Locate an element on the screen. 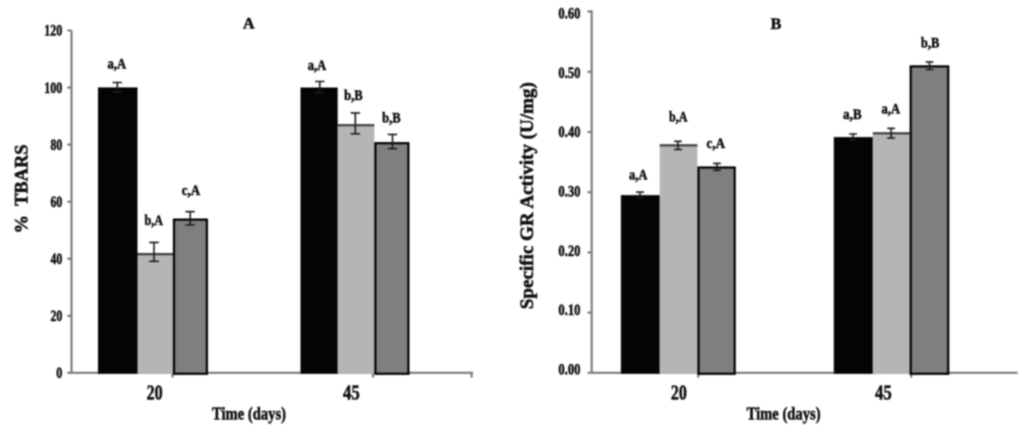 This screenshot has width=1024, height=435. svg-text: % TBARS is located at coordinates (21, 189).